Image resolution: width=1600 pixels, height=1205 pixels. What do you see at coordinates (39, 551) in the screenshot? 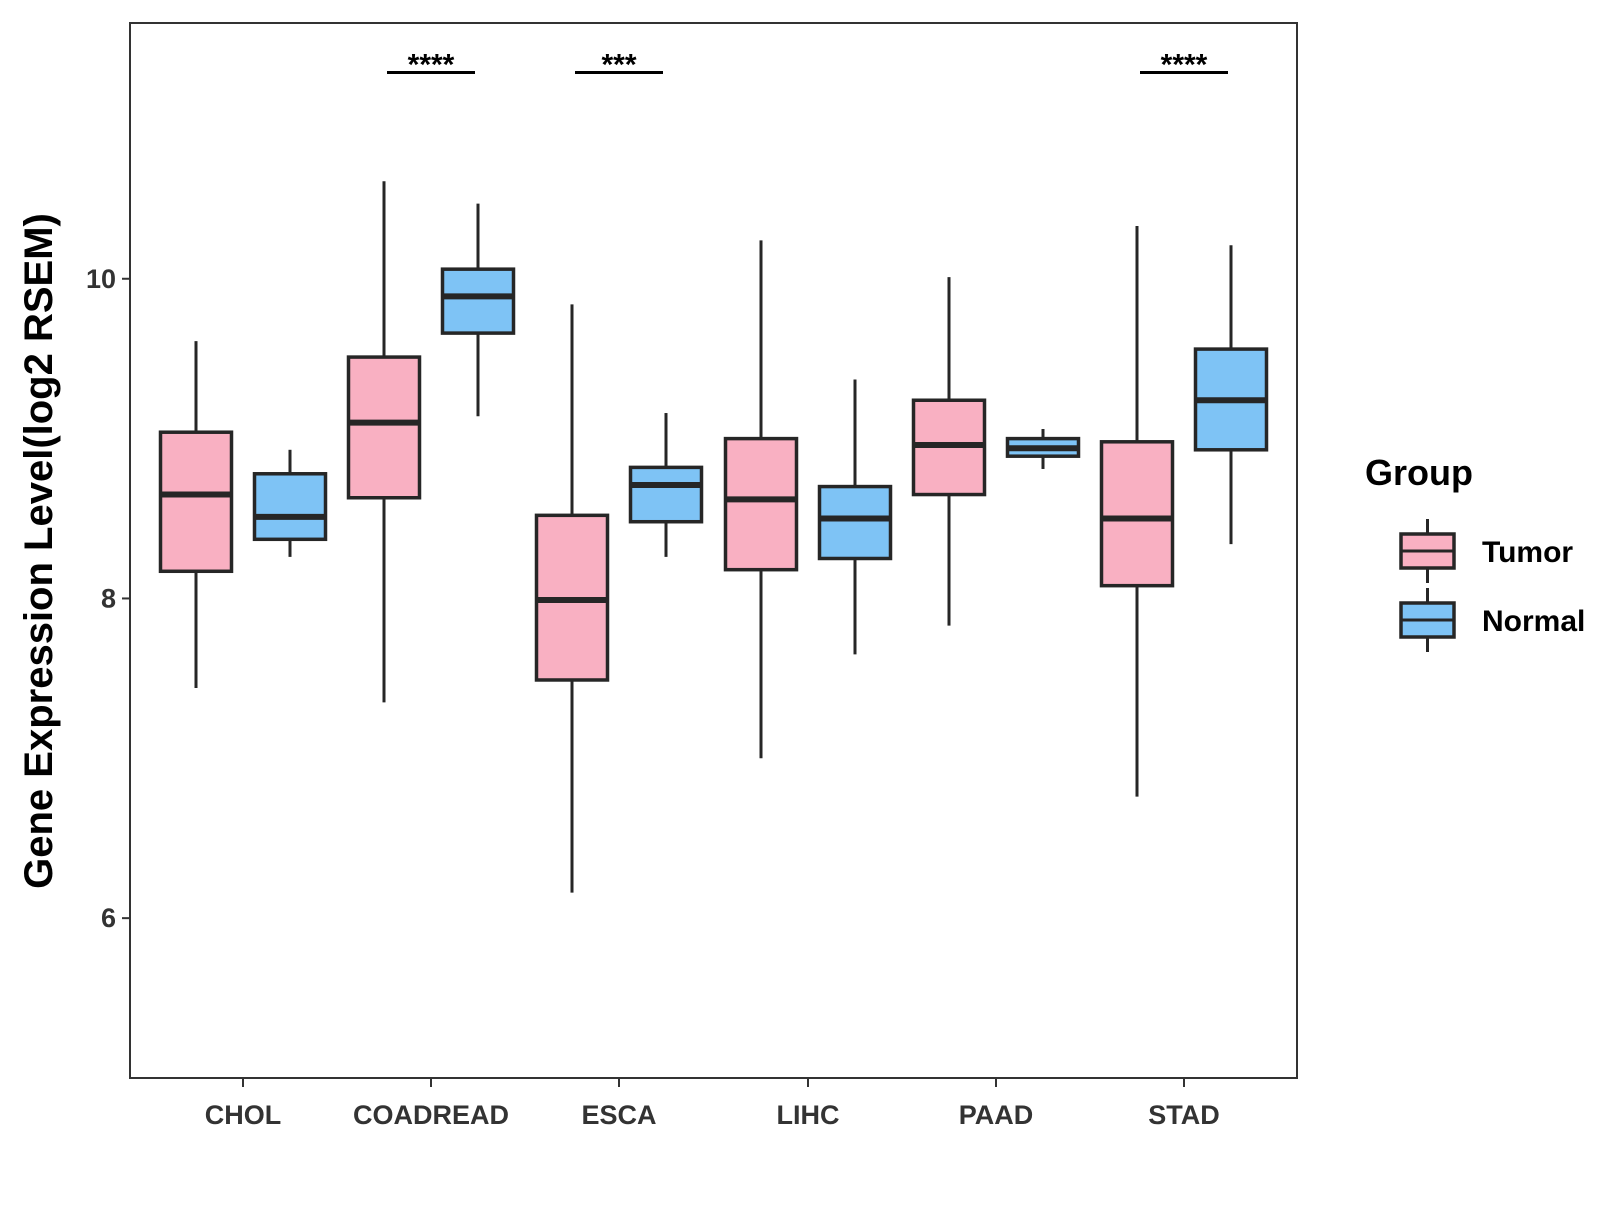
I see `y-axis-title: Gene Expression Level(log2 RSEM)` at bounding box center [39, 551].